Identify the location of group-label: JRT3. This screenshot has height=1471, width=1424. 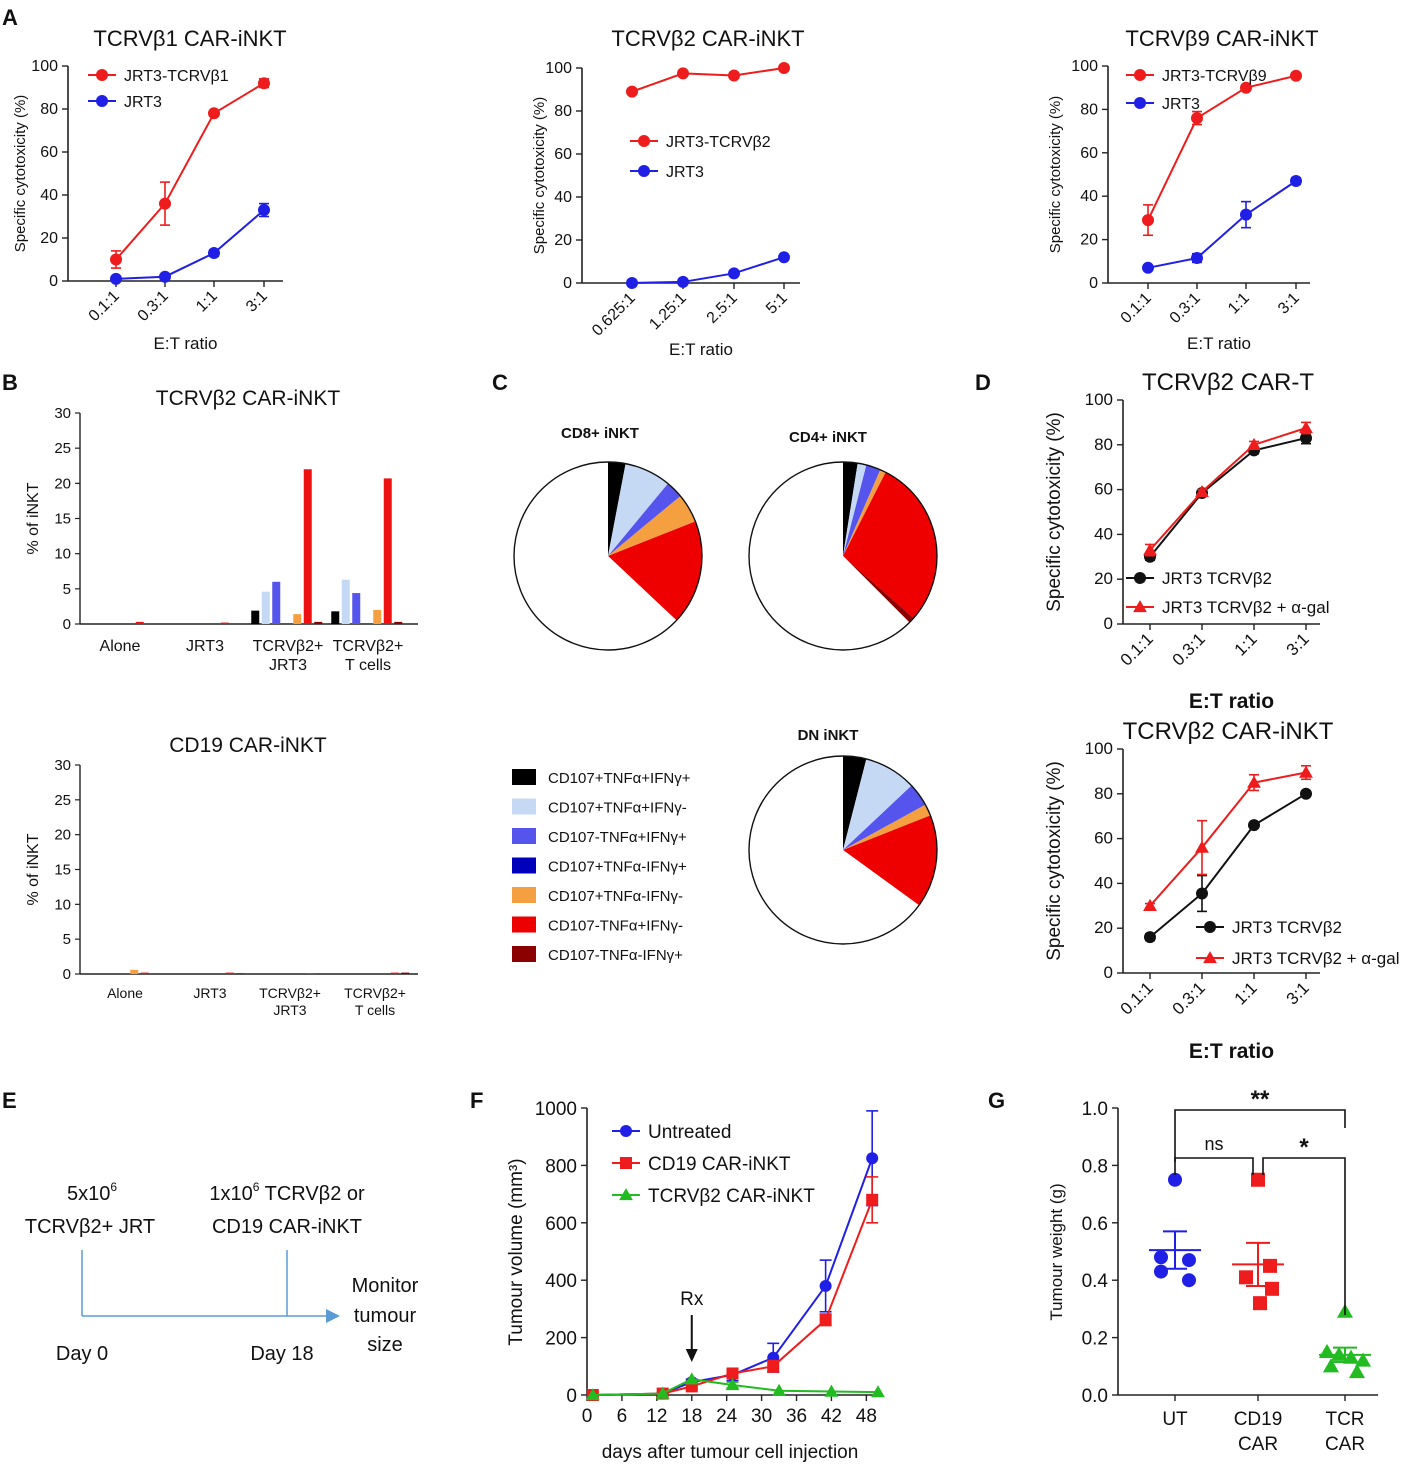
(205, 646).